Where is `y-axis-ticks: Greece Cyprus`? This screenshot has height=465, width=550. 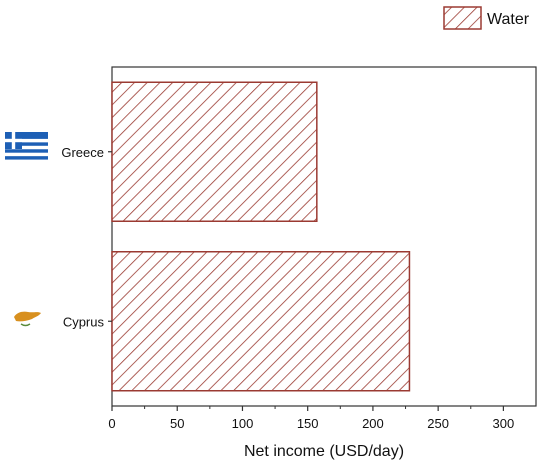 y-axis-ticks: Greece Cyprus is located at coordinates (86, 237).